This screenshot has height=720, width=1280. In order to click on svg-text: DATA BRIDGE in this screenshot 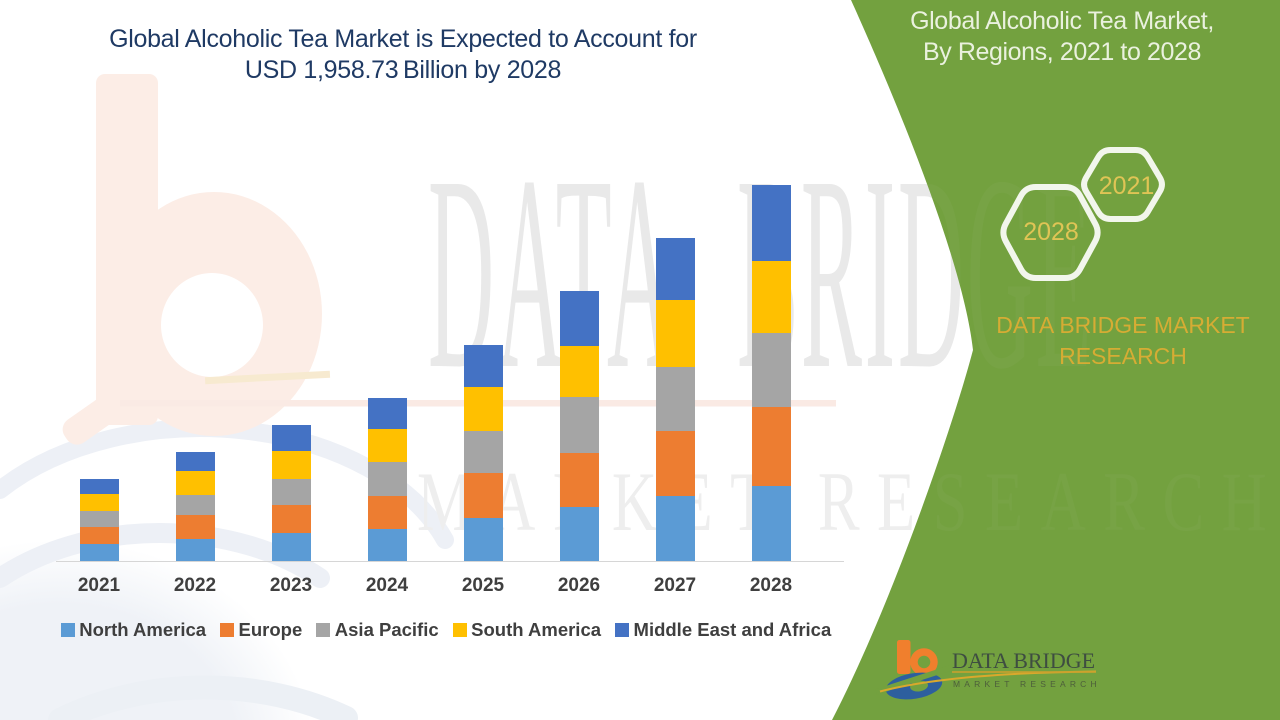, I will do `click(1023, 660)`.